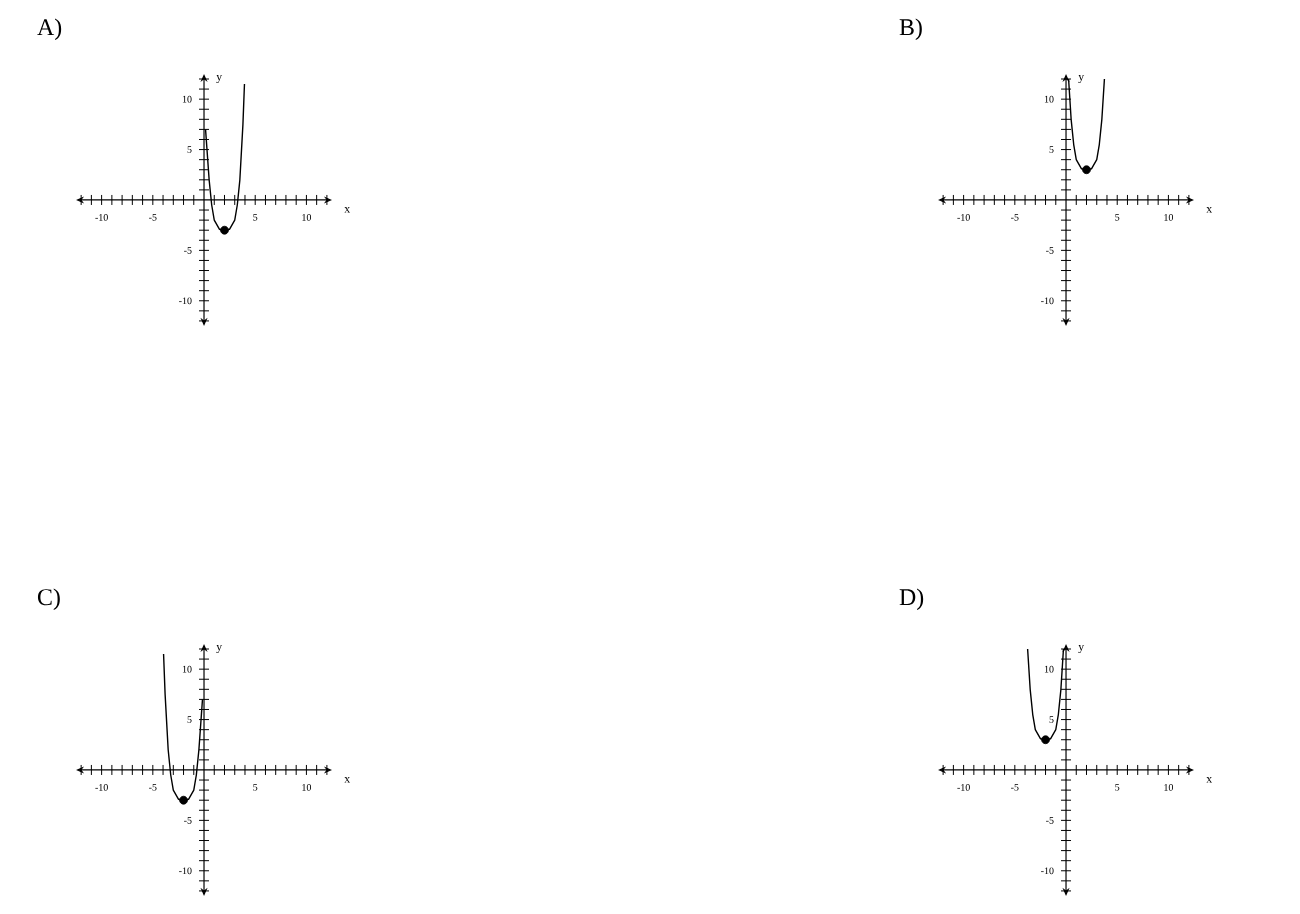  What do you see at coordinates (49, 29) in the screenshot?
I see `chart-title: A)` at bounding box center [49, 29].